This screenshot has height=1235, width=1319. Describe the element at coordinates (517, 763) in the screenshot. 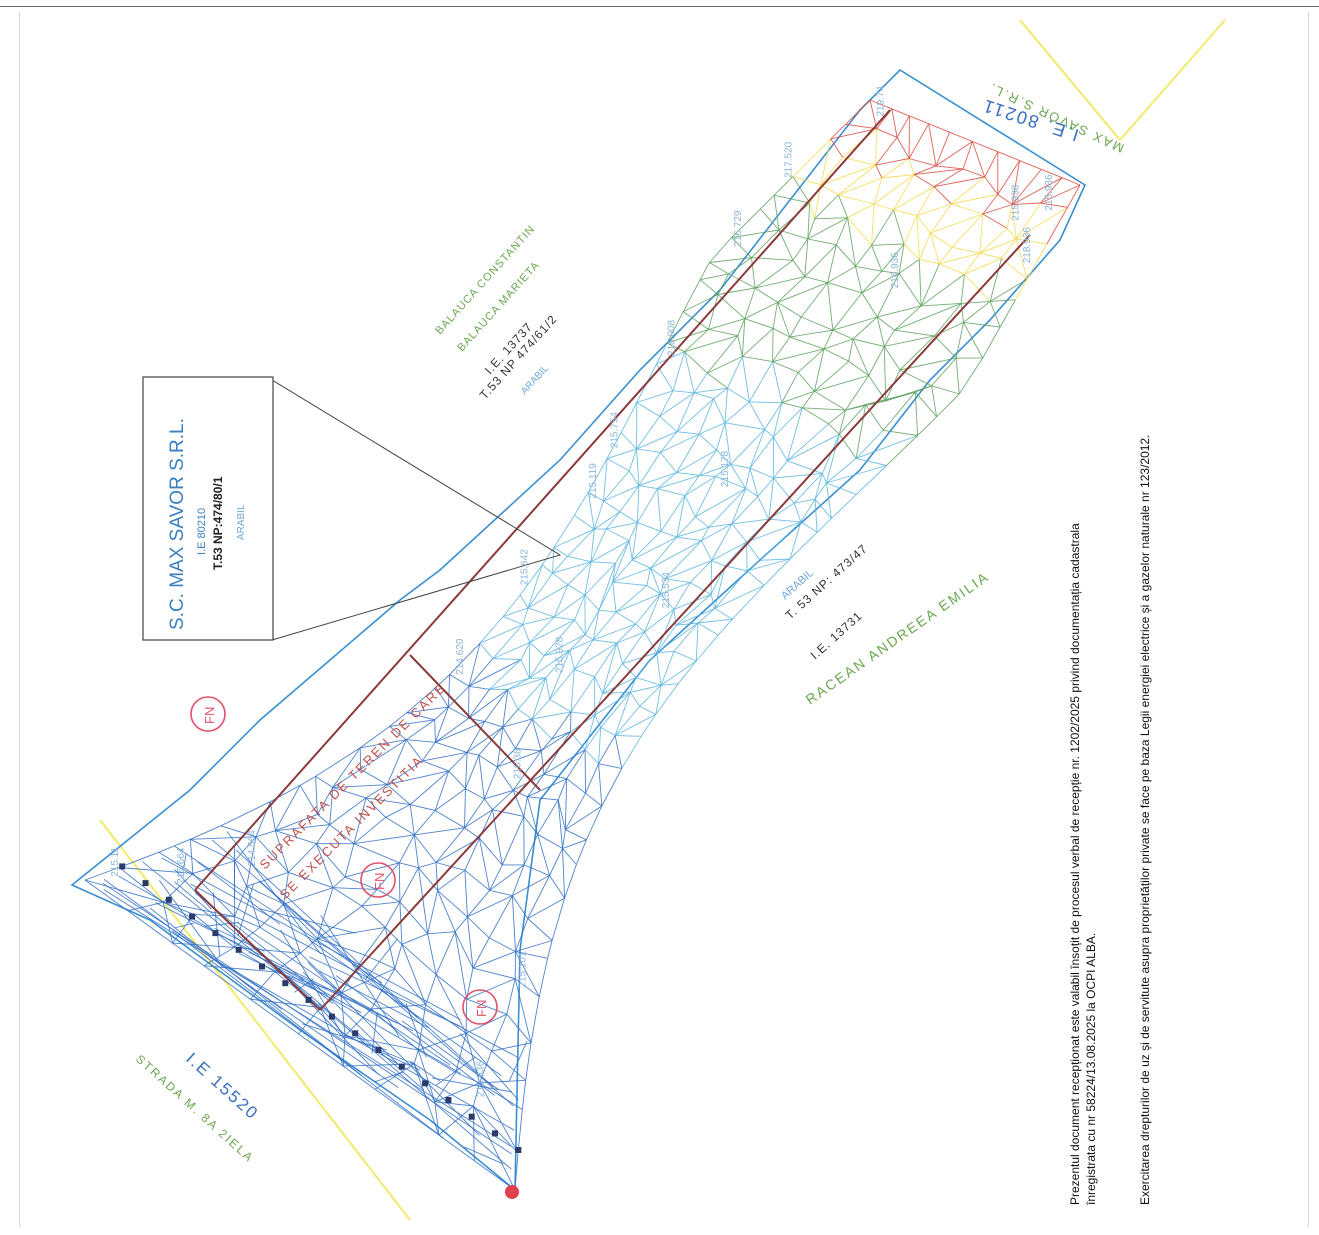

I see `elevation-label: 216.38` at that location.